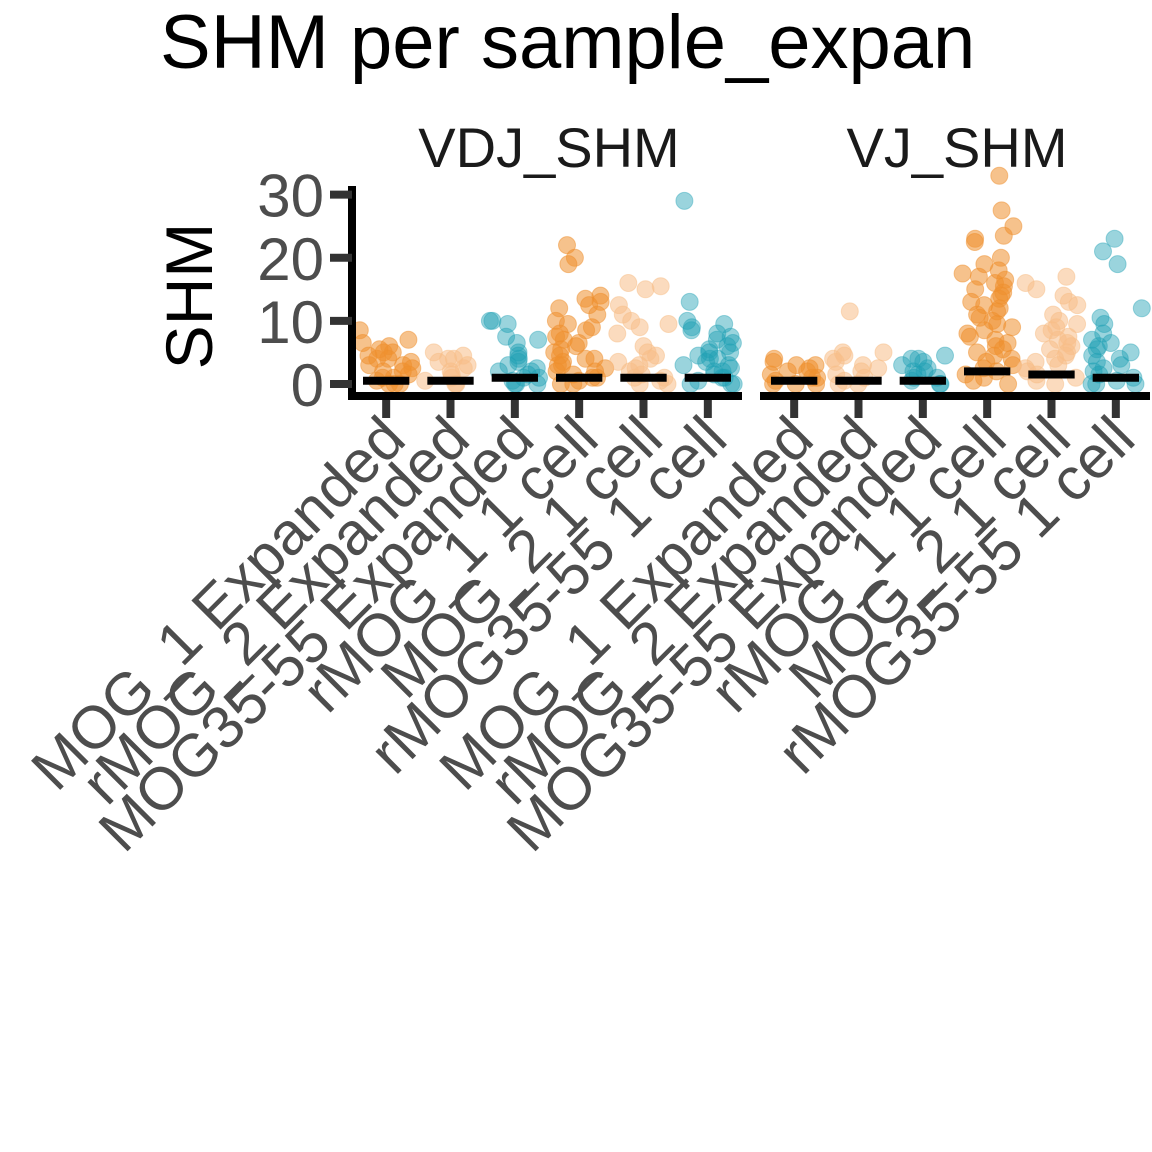 This screenshot has height=1152, width=1152. Describe the element at coordinates (290, 259) in the screenshot. I see `y-tick-label: 20` at that location.